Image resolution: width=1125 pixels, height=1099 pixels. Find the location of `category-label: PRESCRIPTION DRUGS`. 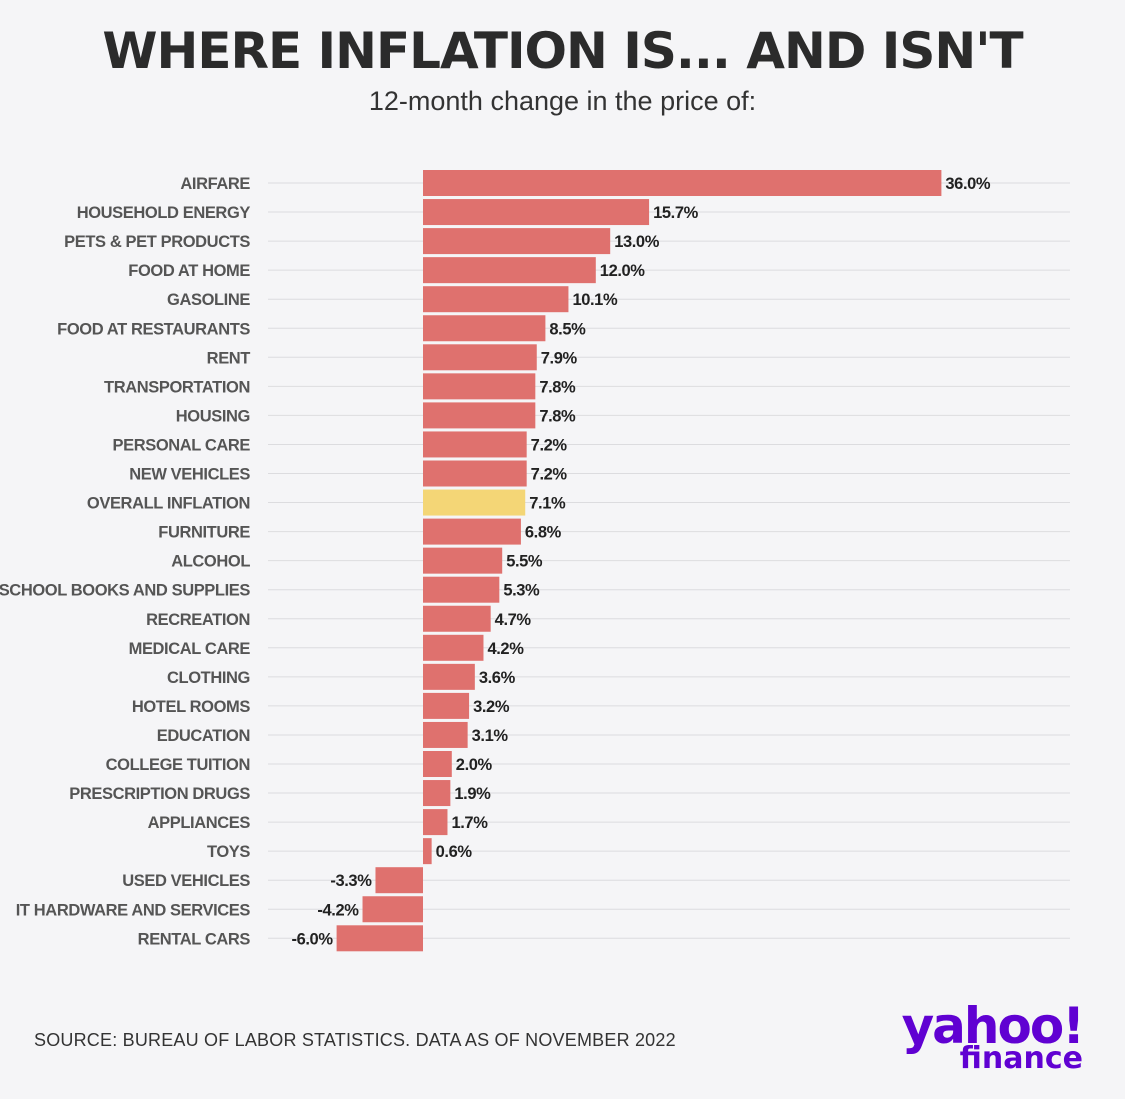

category-label: PRESCRIPTION DRUGS is located at coordinates (159, 794).